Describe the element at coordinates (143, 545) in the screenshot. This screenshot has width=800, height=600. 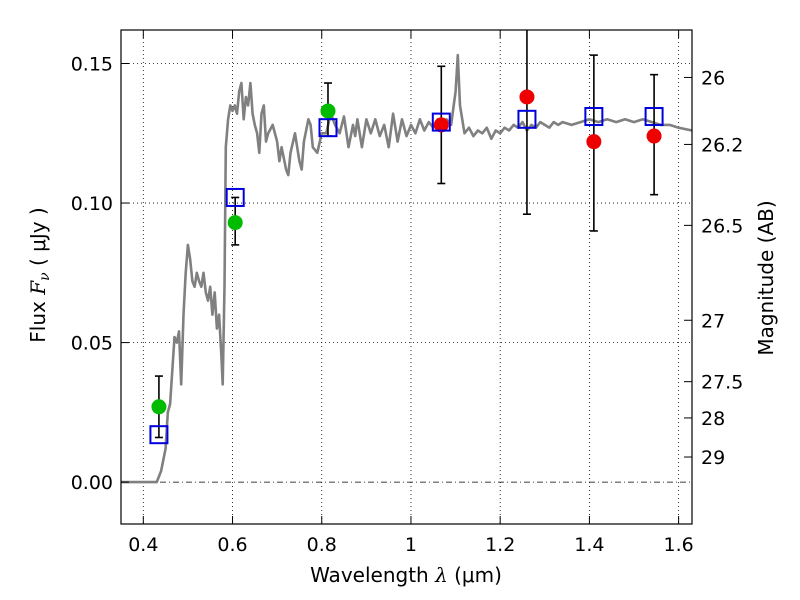
I see `x-tick-label: 0.4` at that location.